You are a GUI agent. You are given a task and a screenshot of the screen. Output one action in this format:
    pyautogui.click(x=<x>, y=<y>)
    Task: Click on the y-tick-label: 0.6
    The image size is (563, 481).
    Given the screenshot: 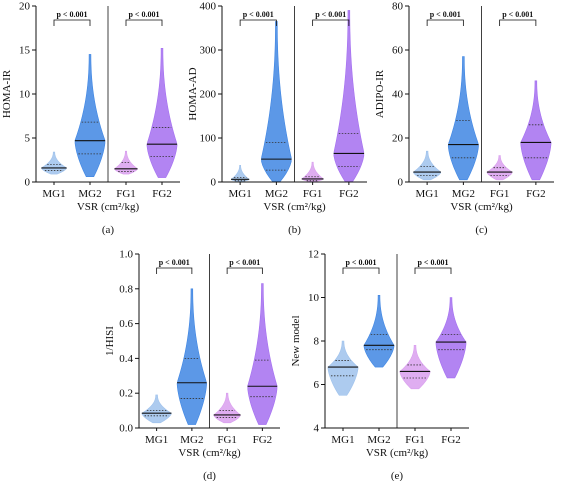 What is the action you would take?
    pyautogui.click(x=126, y=324)
    